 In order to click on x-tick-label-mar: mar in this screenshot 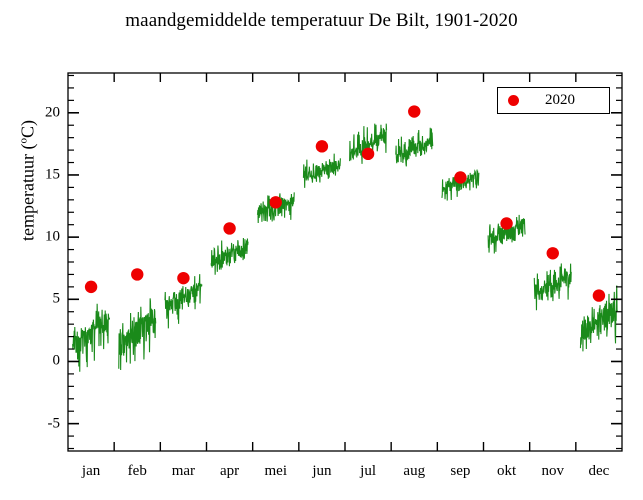, I will do `click(183, 471)`.